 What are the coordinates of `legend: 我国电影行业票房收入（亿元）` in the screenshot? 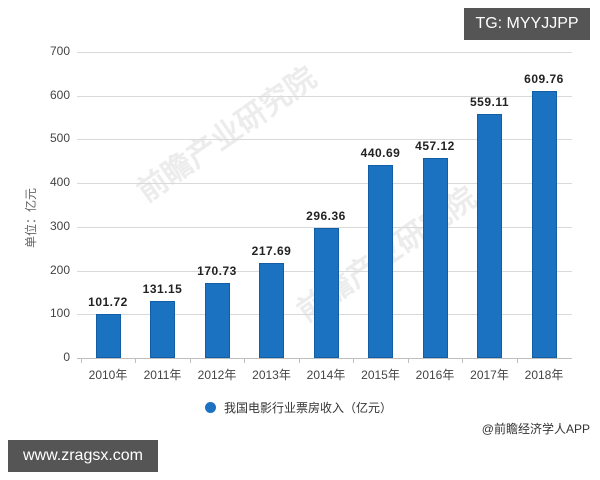 It's located at (298, 407).